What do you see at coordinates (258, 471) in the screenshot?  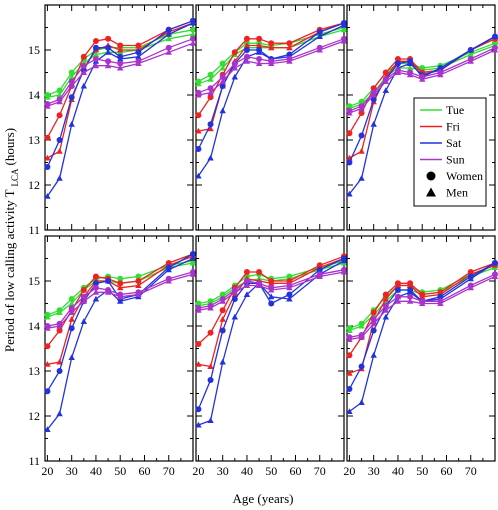 I see `x-tick-labels: 20 30 40 50 60 70 20 30 40 50 60 70 20 30 40 50 60 70` at bounding box center [258, 471].